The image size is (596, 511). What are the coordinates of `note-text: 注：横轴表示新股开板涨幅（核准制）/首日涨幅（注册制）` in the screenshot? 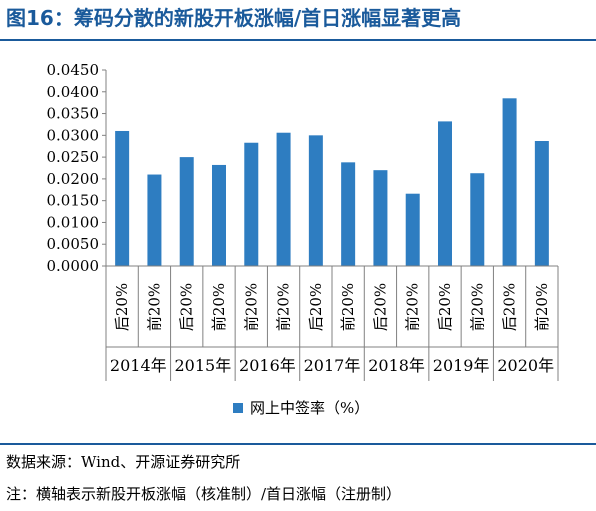 It's located at (204, 494).